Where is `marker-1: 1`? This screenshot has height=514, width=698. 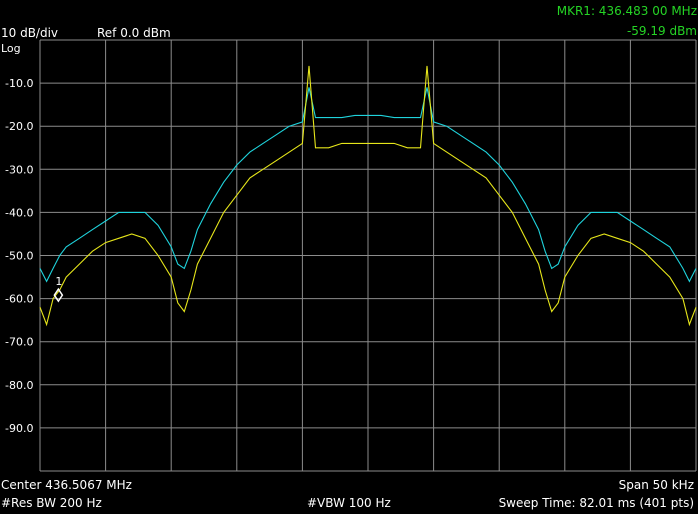
marker-1: 1 is located at coordinates (58, 289).